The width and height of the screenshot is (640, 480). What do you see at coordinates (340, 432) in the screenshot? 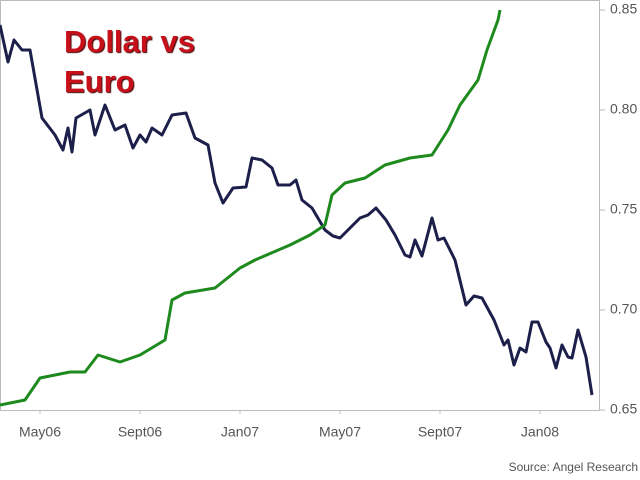
I see `x-tick-label: May07` at bounding box center [340, 432].